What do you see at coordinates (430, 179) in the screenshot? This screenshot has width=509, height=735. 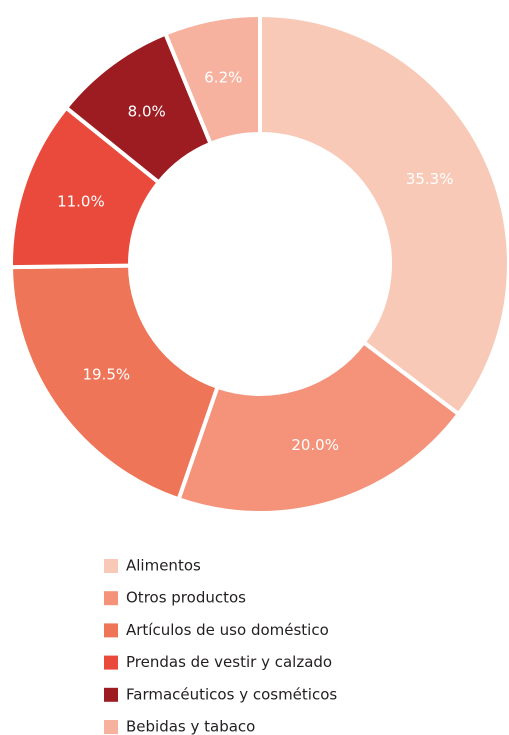 I see `slice-label: 35.3%` at bounding box center [430, 179].